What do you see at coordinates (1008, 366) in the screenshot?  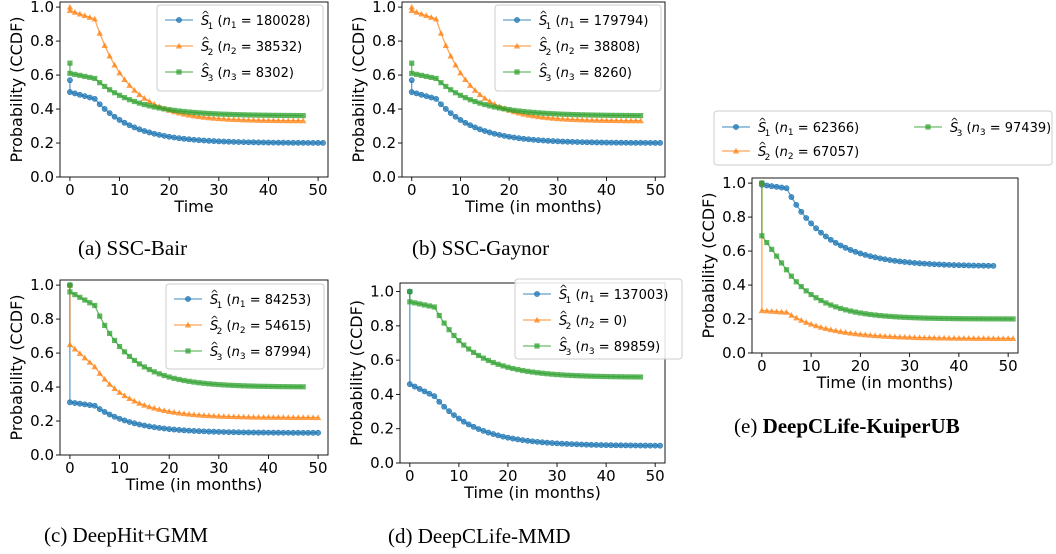 I see `x-tick-label: 50` at bounding box center [1008, 366].